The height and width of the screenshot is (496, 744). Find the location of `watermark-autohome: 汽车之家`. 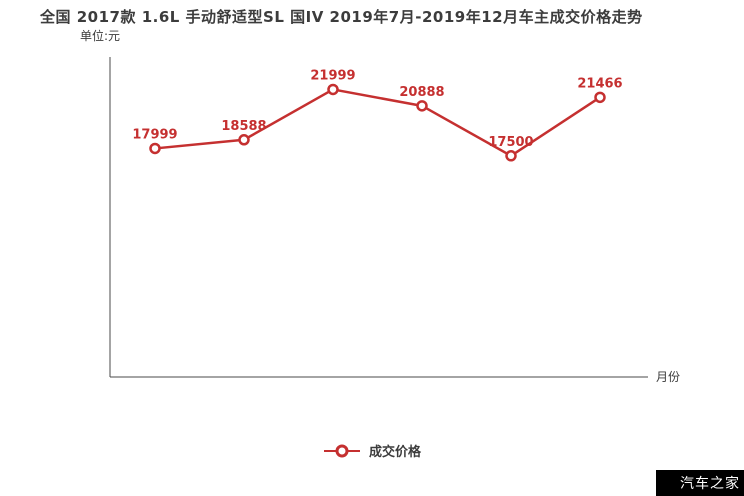

watermark-autohome: 汽车之家 is located at coordinates (700, 483).